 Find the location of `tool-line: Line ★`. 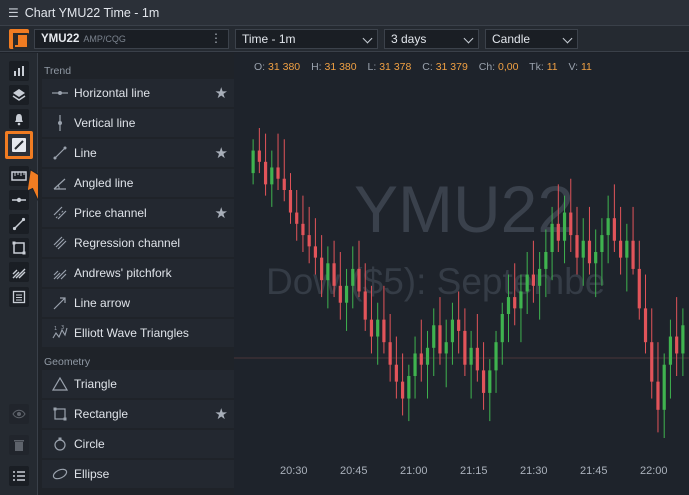

tool-line: Line ★ is located at coordinates (138, 153).